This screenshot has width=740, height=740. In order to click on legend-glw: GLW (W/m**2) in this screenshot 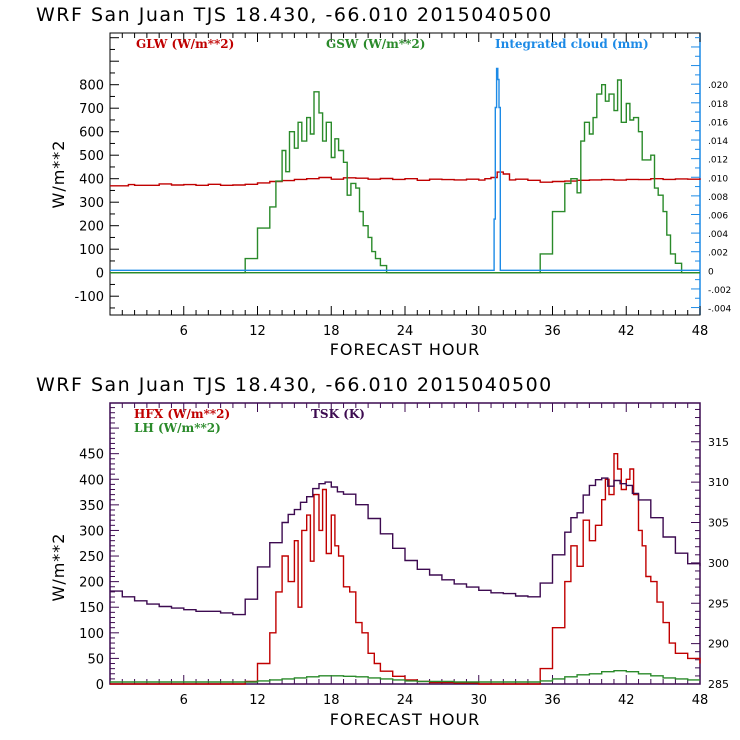, I will do `click(185, 44)`.